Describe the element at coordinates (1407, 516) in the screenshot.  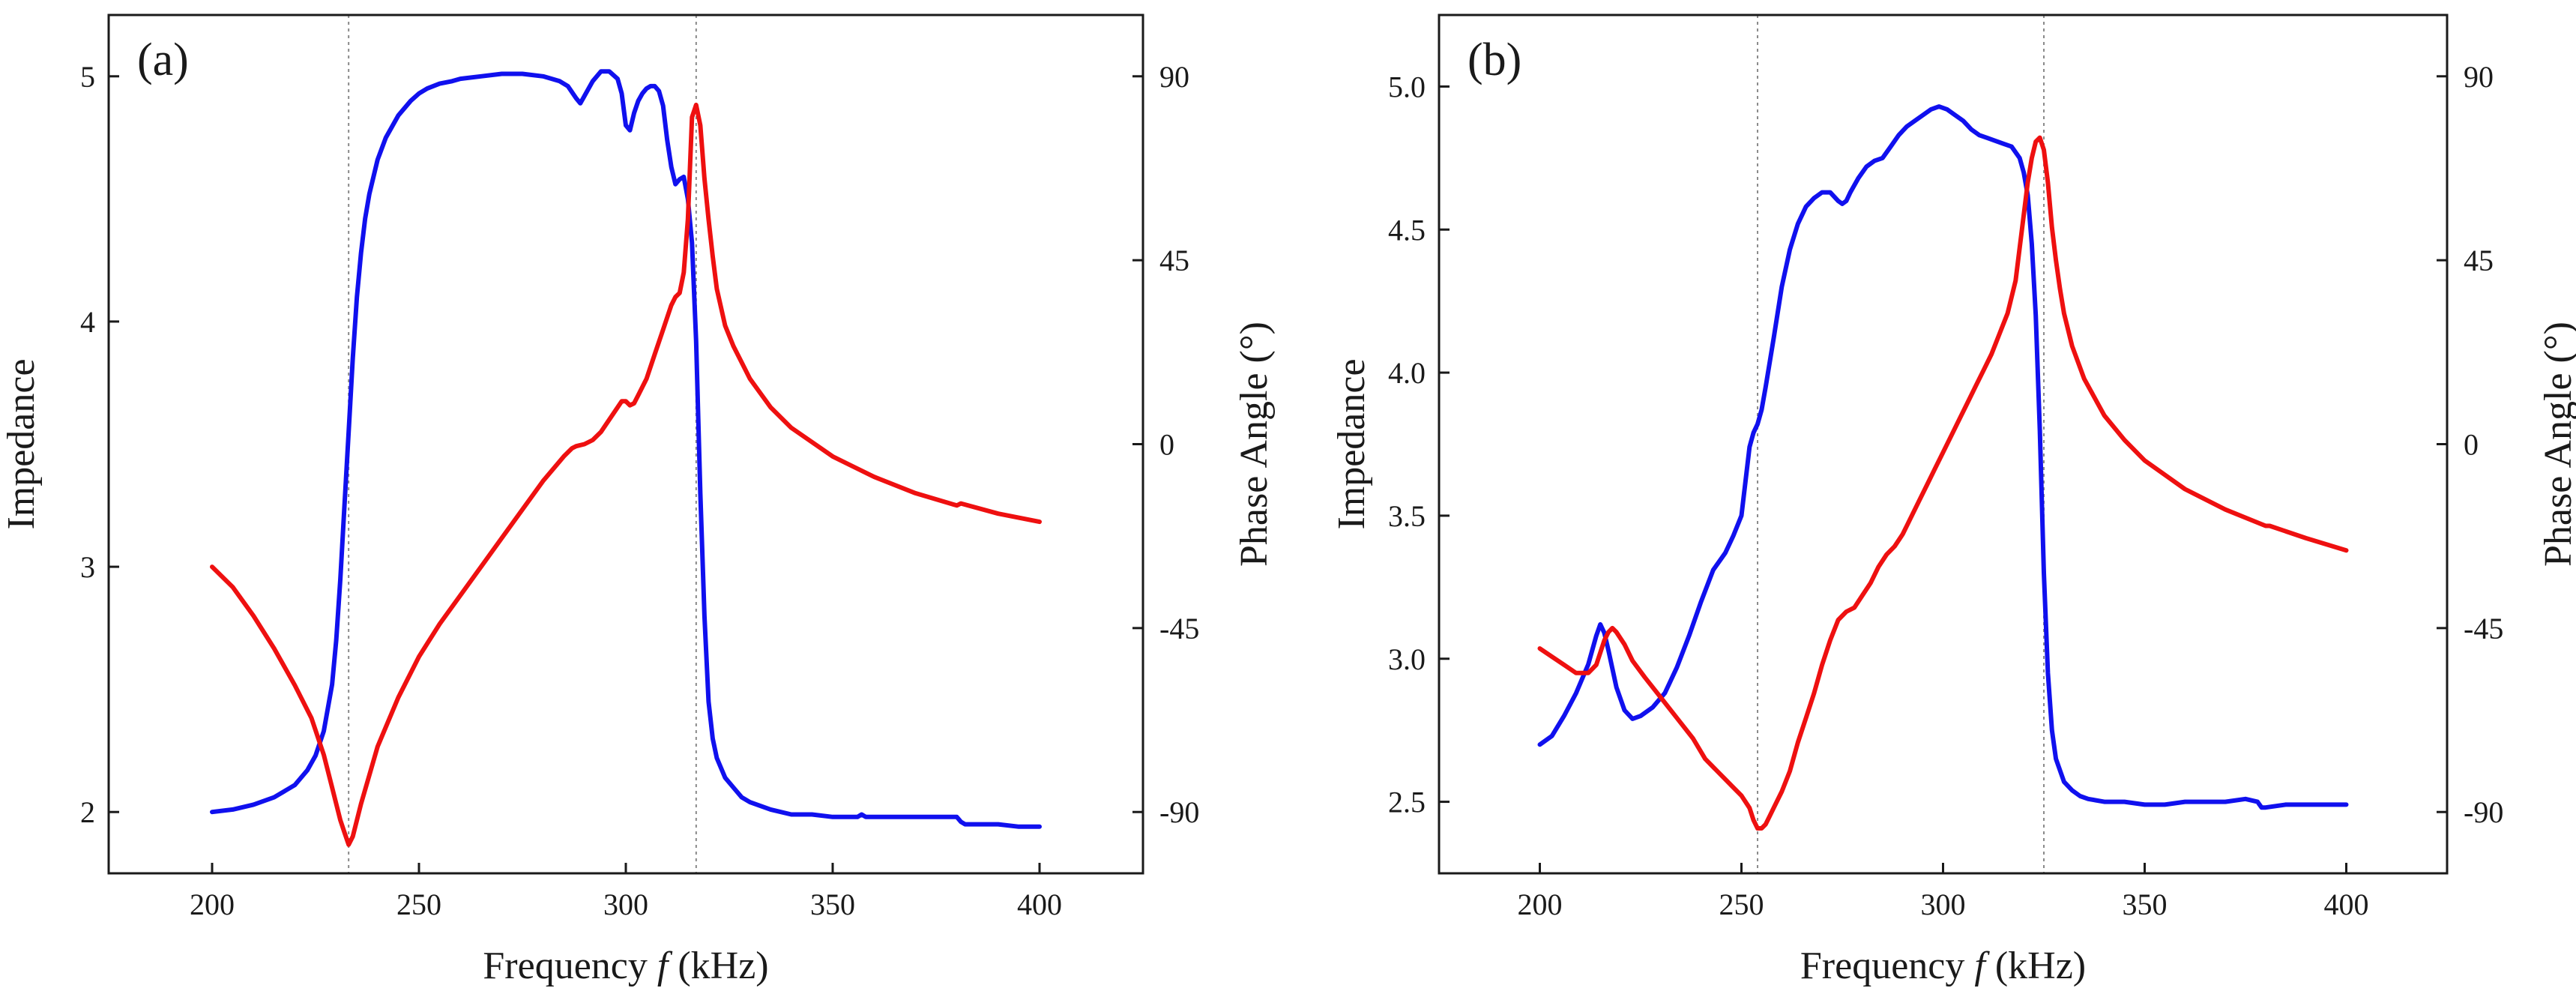
I see `left-tick-label: 3.5` at that location.